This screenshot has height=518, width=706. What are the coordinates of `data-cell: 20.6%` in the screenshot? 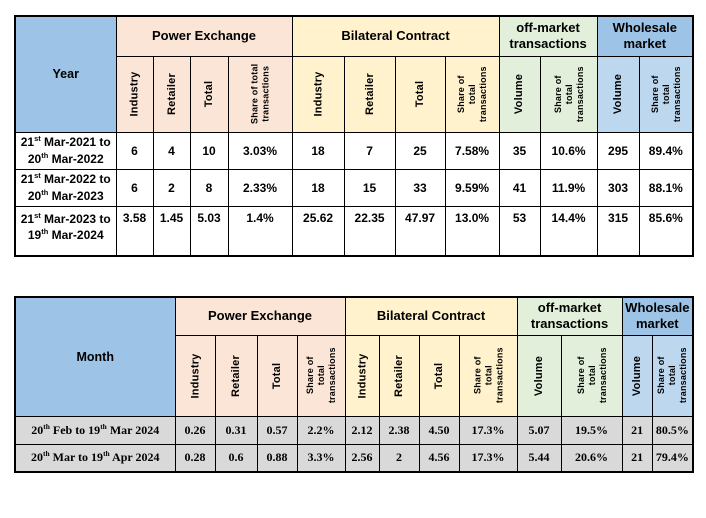 It's located at (591, 458).